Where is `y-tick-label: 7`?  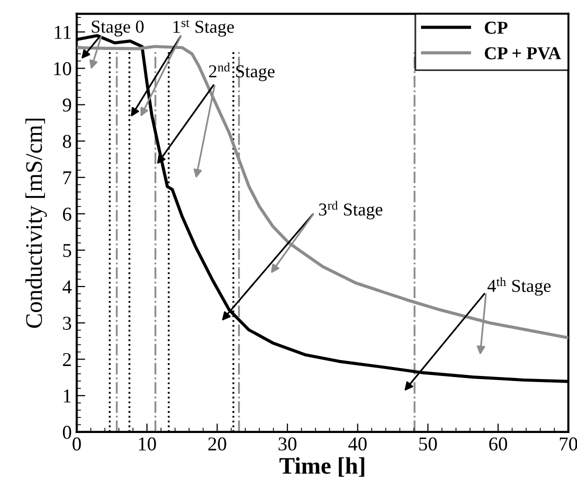 y-tick-label: 7 is located at coordinates (67, 177).